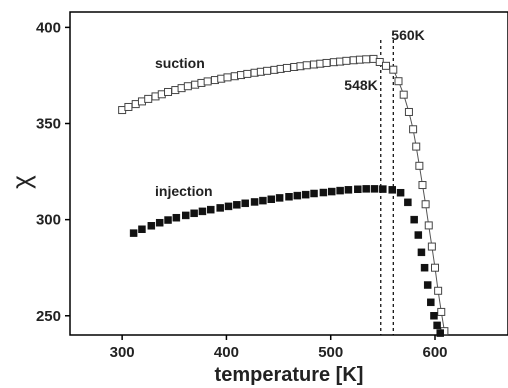 Image resolution: width=508 pixels, height=388 pixels. I want to click on y-tick-label: 300, so click(48, 220).